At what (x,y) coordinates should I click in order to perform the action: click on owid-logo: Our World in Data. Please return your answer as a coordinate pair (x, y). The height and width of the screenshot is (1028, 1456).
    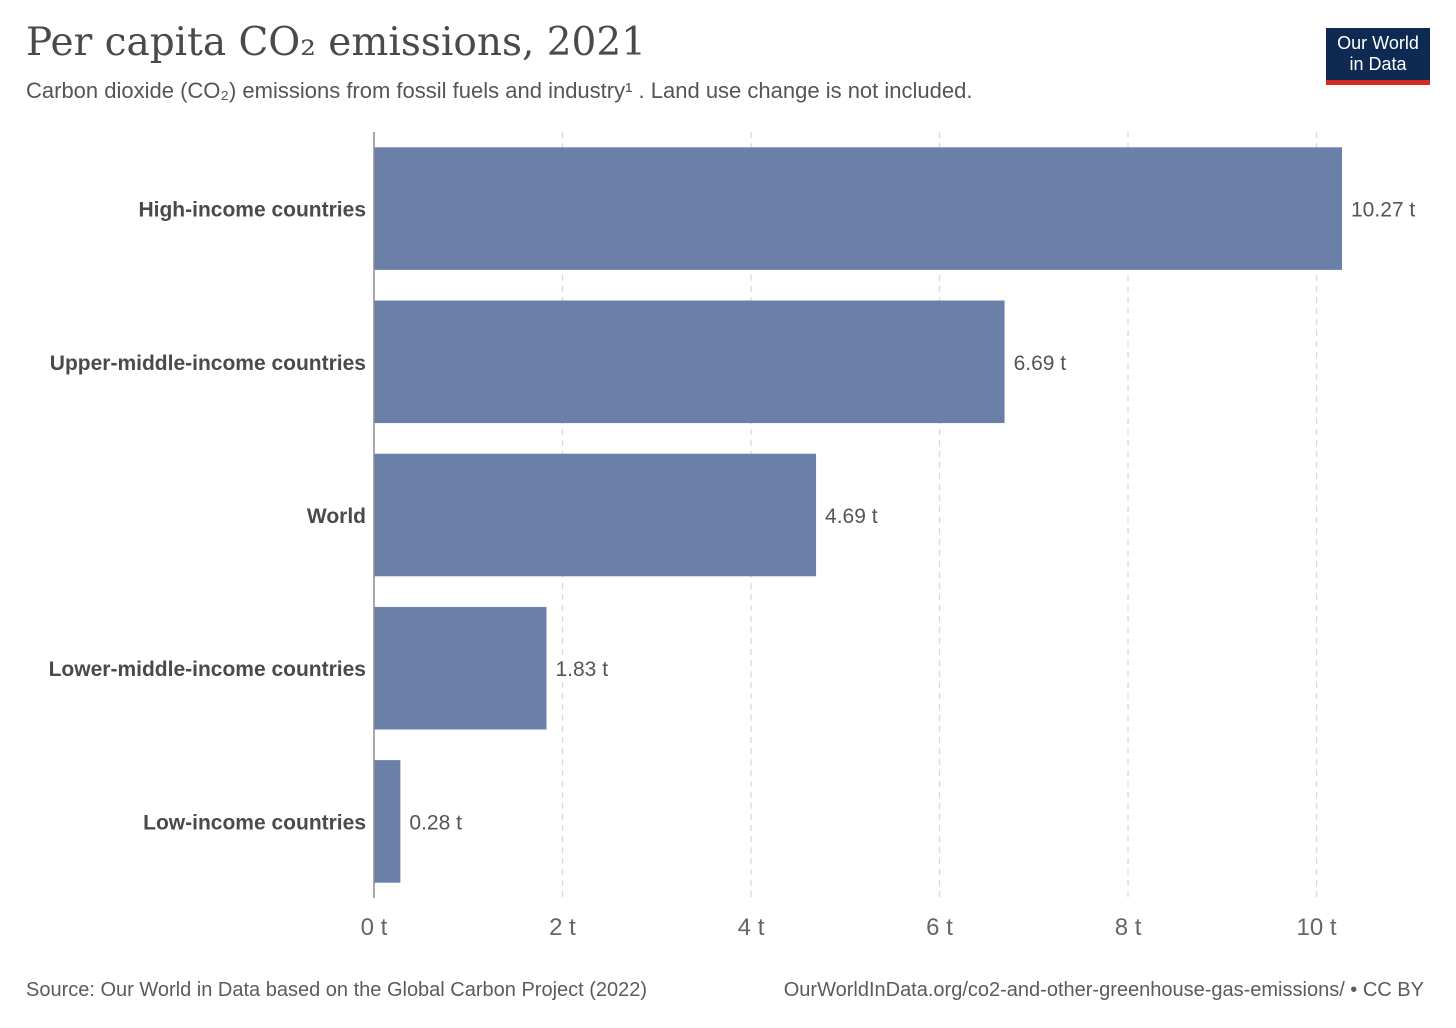
    Looking at the image, I should click on (1378, 56).